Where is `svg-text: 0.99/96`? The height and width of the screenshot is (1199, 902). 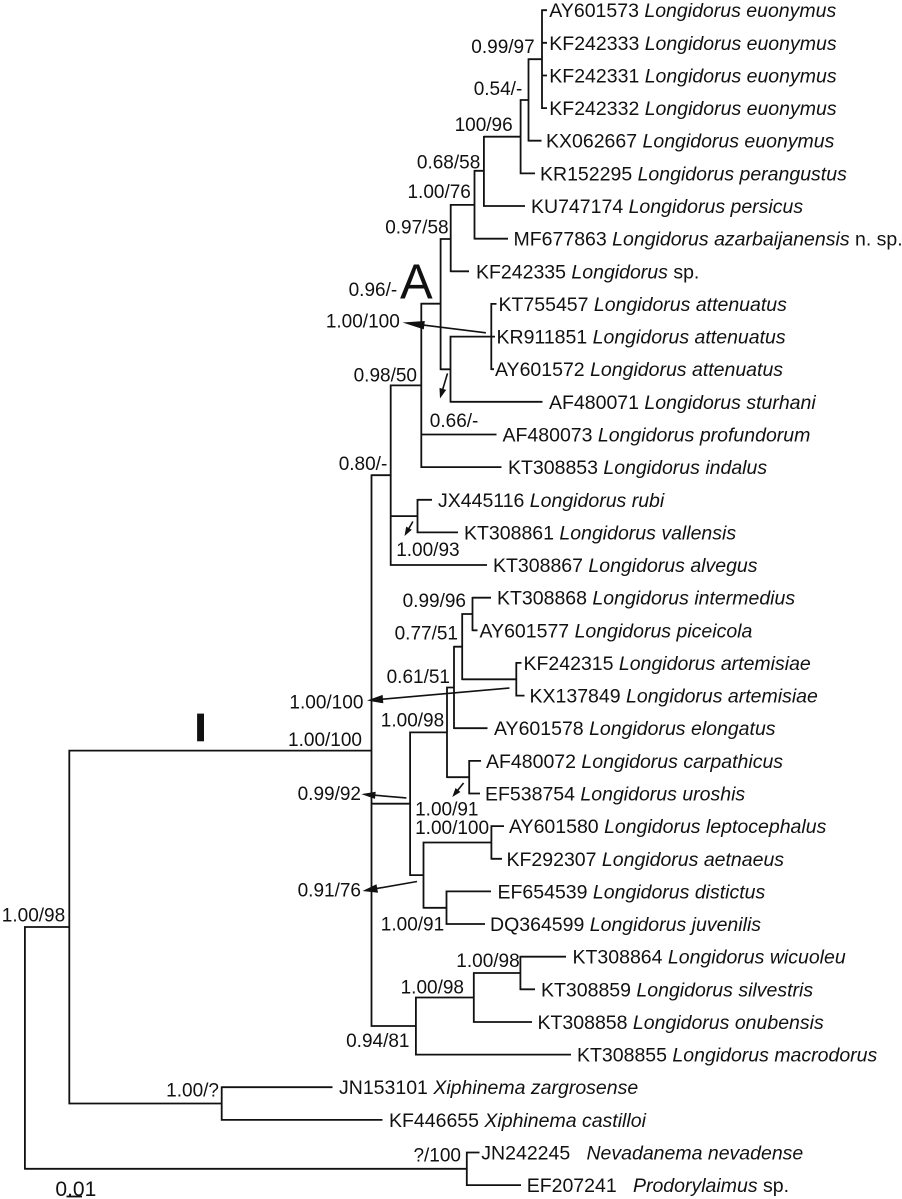
svg-text: 0.99/96 is located at coordinates (434, 601).